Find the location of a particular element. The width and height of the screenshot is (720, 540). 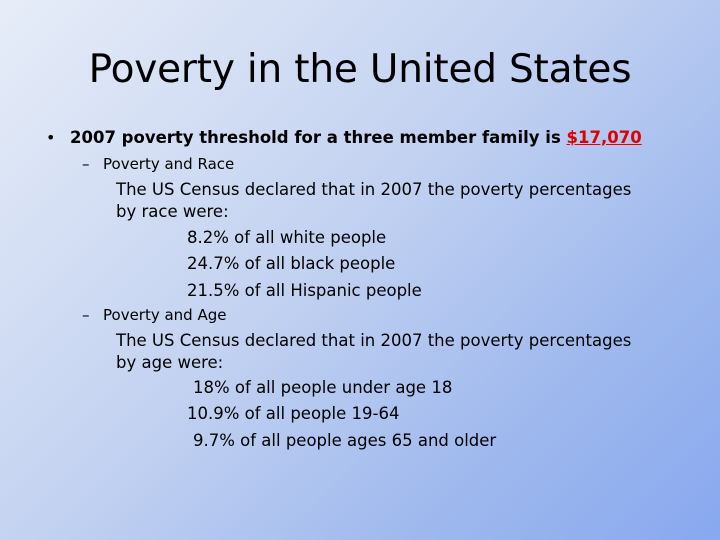

age-item-under-18: 18% of all people under age 18 is located at coordinates (323, 387).